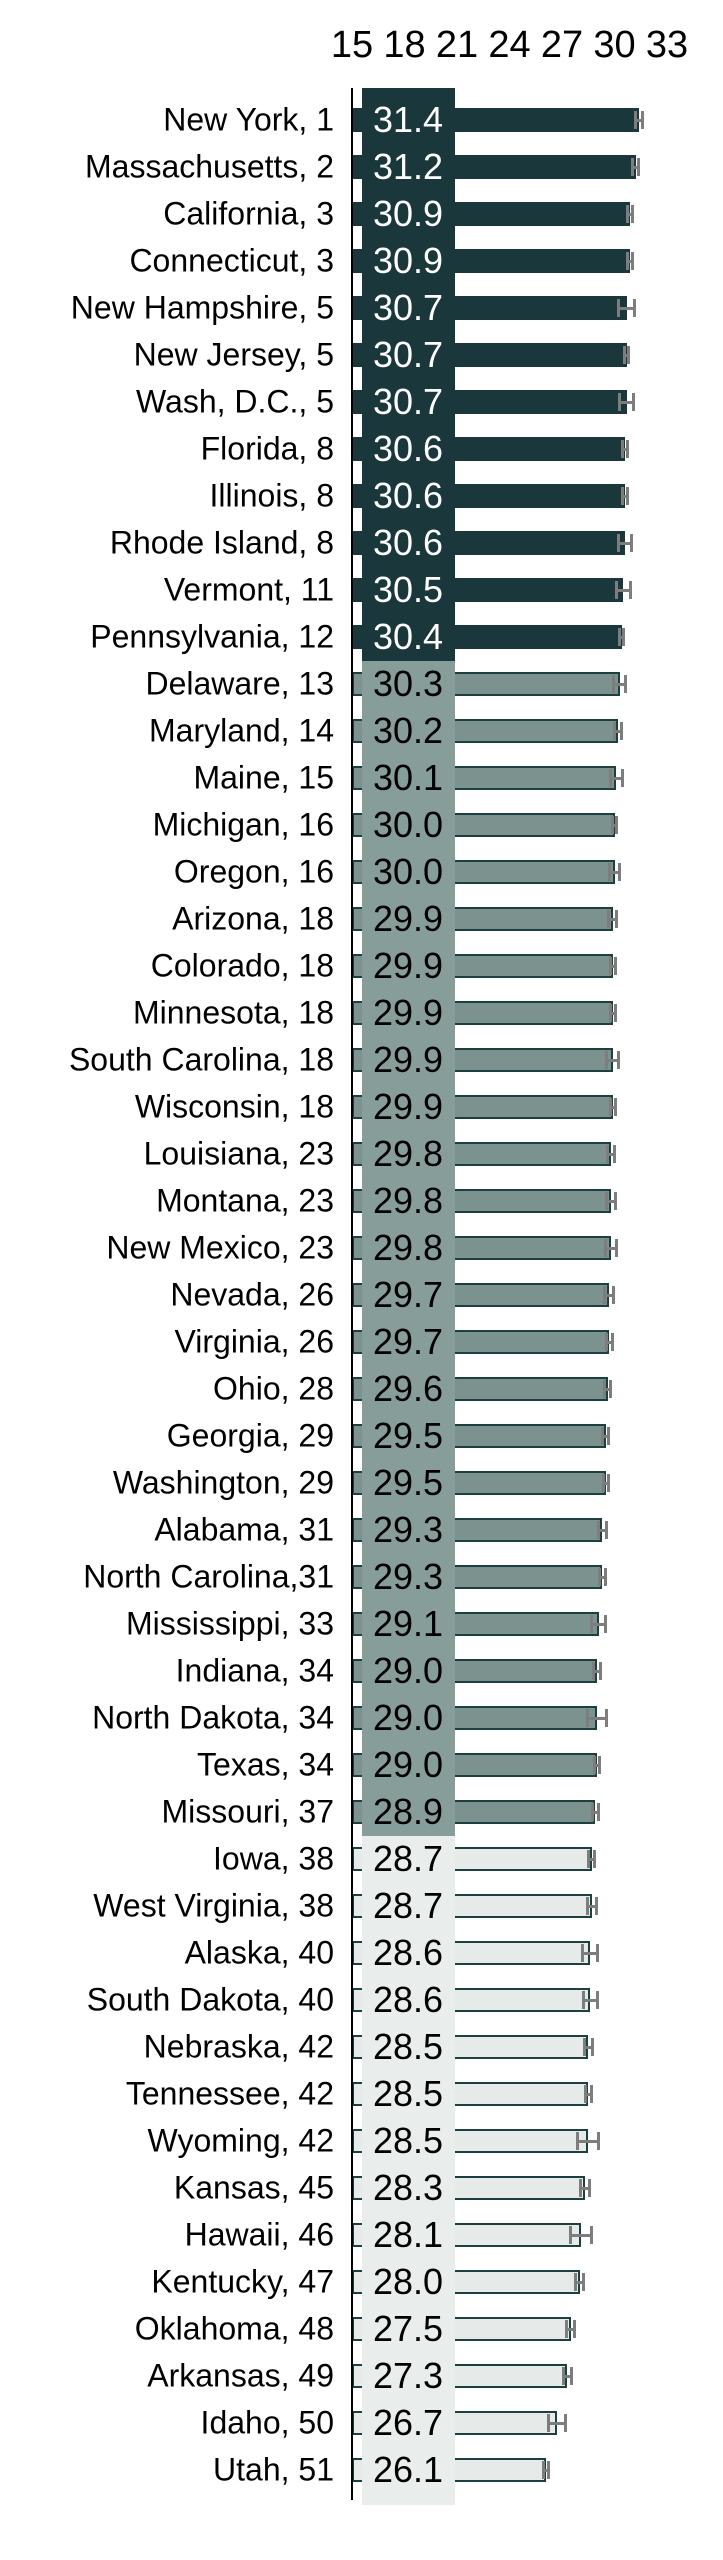 Image resolution: width=723 pixels, height=2560 pixels. What do you see at coordinates (408, 2170) in the screenshot?
I see `value-band-tier3` at bounding box center [408, 2170].